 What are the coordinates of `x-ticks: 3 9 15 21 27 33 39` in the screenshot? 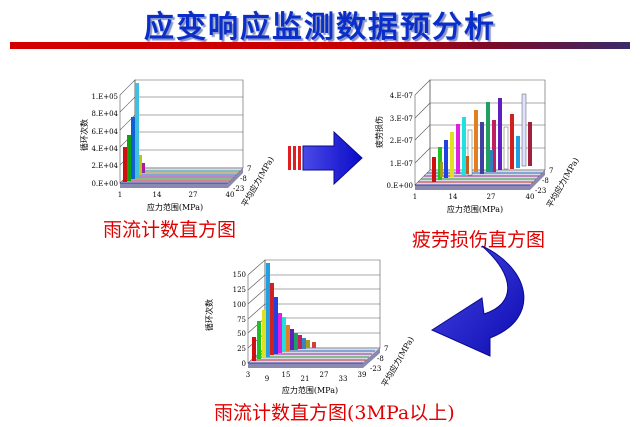 It's located at (306, 377).